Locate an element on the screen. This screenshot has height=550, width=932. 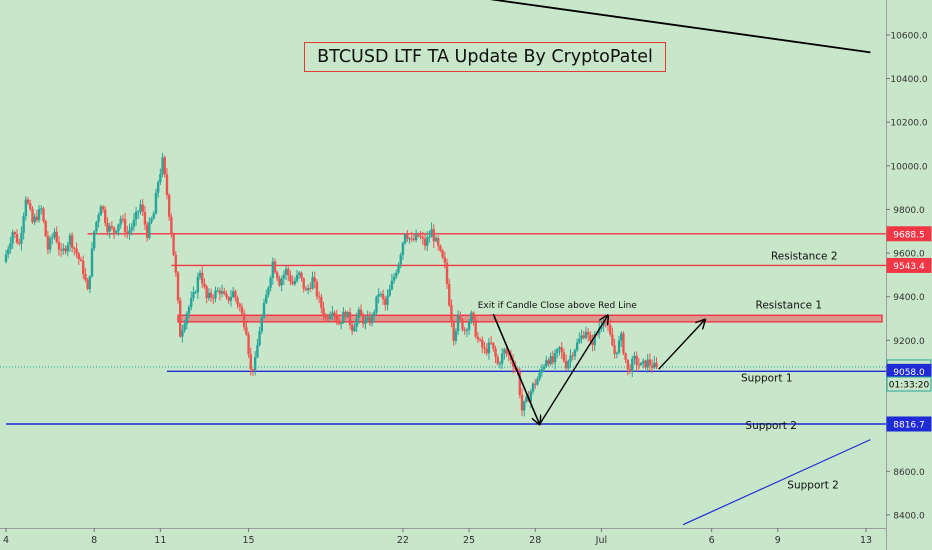
time-tick-label: 15 is located at coordinates (249, 540).